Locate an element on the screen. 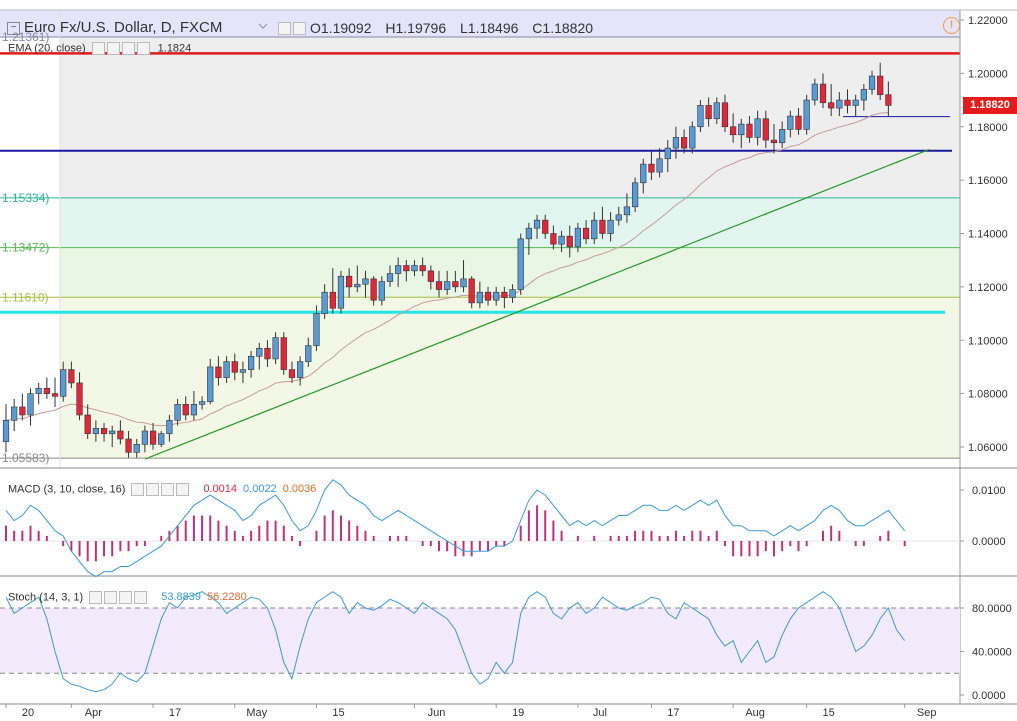 This screenshot has height=721, width=1017. series-settings-icon is located at coordinates (293, 29).